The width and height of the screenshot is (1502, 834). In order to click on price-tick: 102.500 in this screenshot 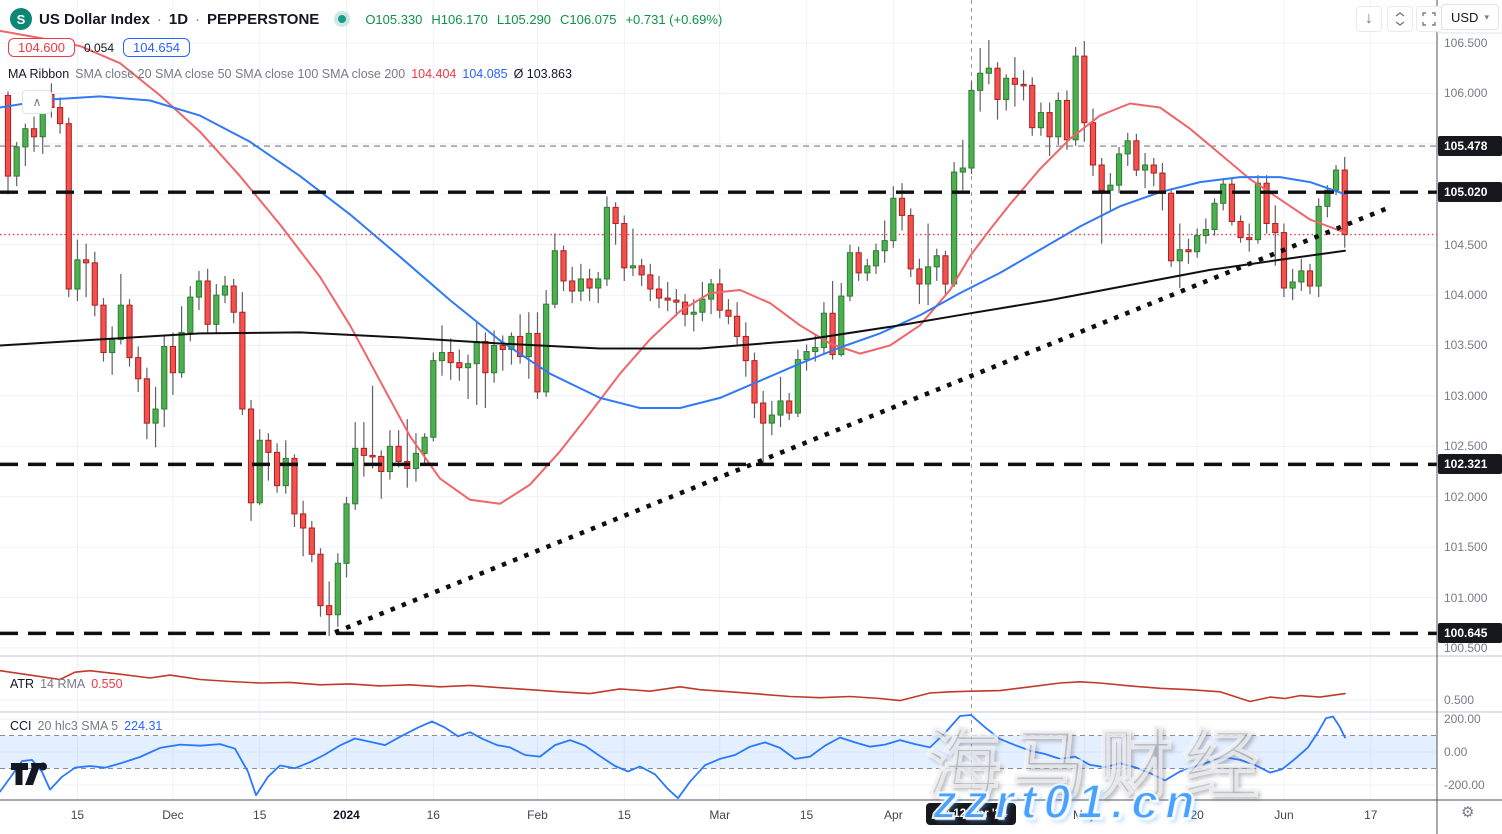, I will do `click(1466, 446)`.